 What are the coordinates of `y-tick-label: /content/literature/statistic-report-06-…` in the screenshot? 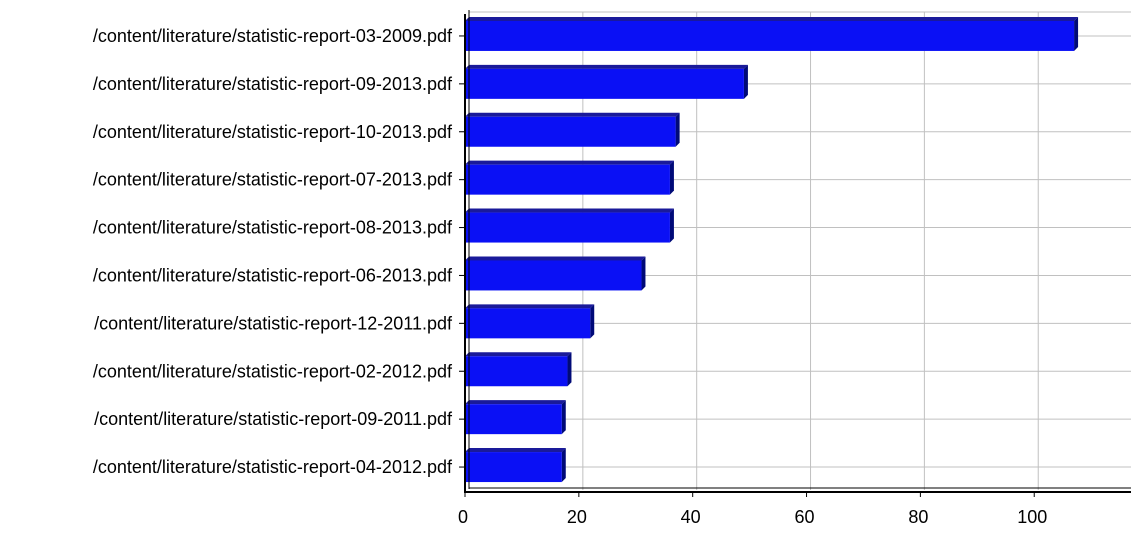 It's located at (273, 275).